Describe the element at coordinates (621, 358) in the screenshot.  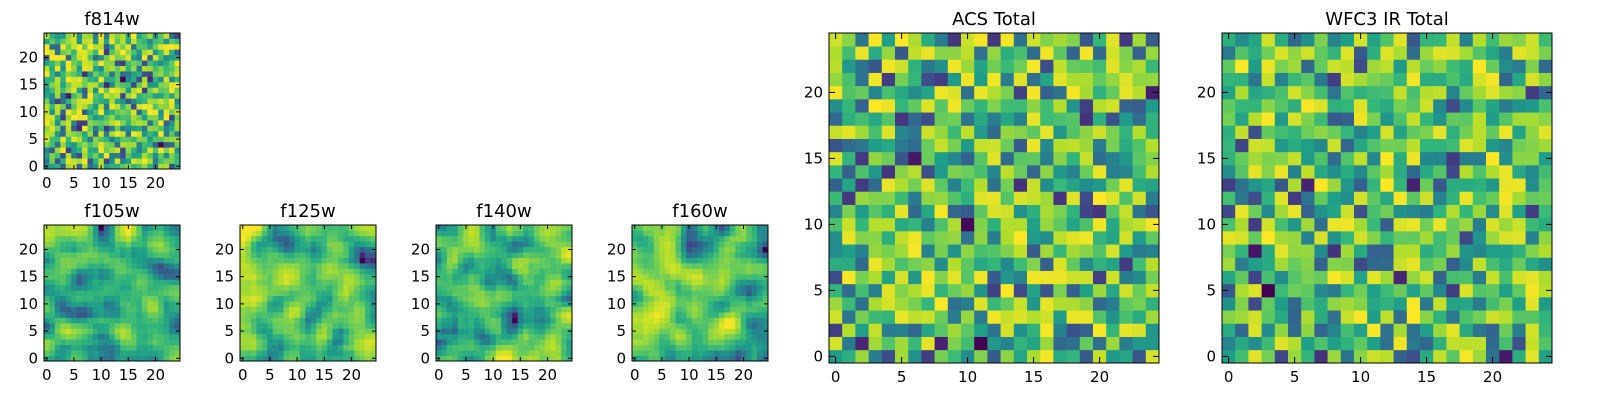
I see `y-tick-label: 0` at that location.